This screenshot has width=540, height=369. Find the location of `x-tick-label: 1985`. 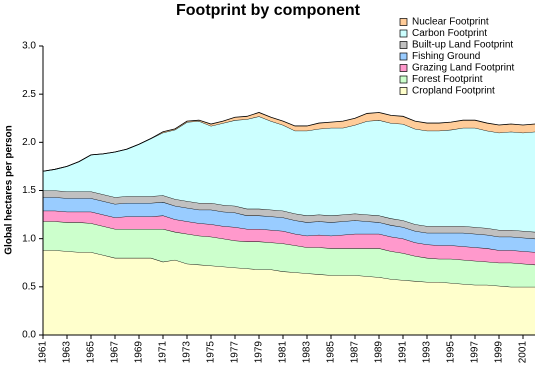

x-tick-label: 1985 is located at coordinates (331, 352).